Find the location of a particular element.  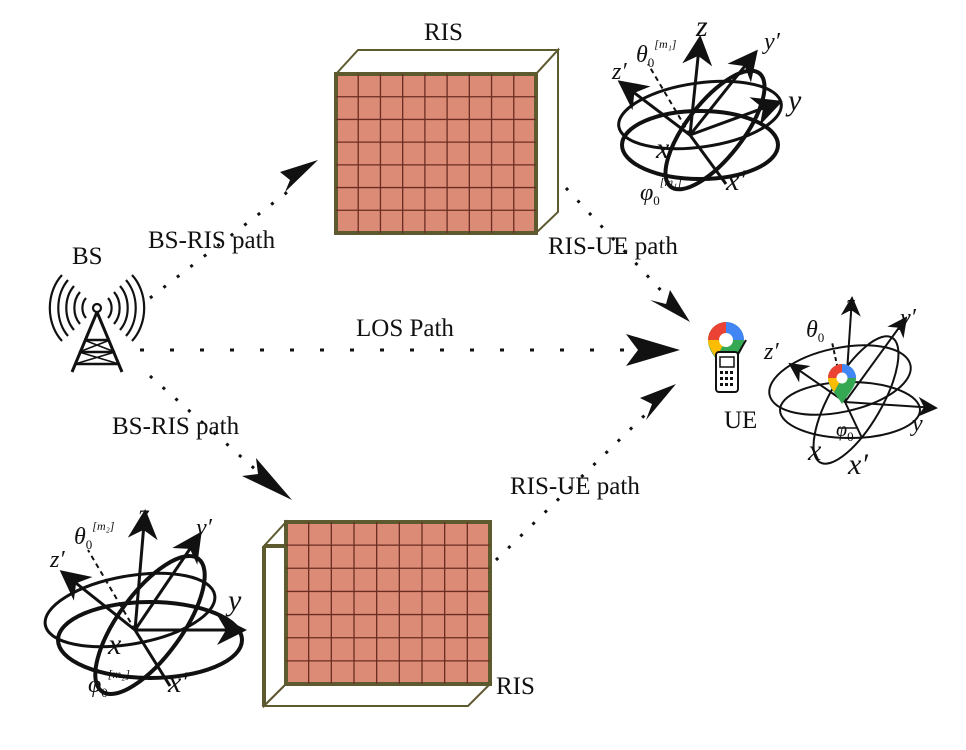

bs-ris-bottom-path is located at coordinates (220, 437).